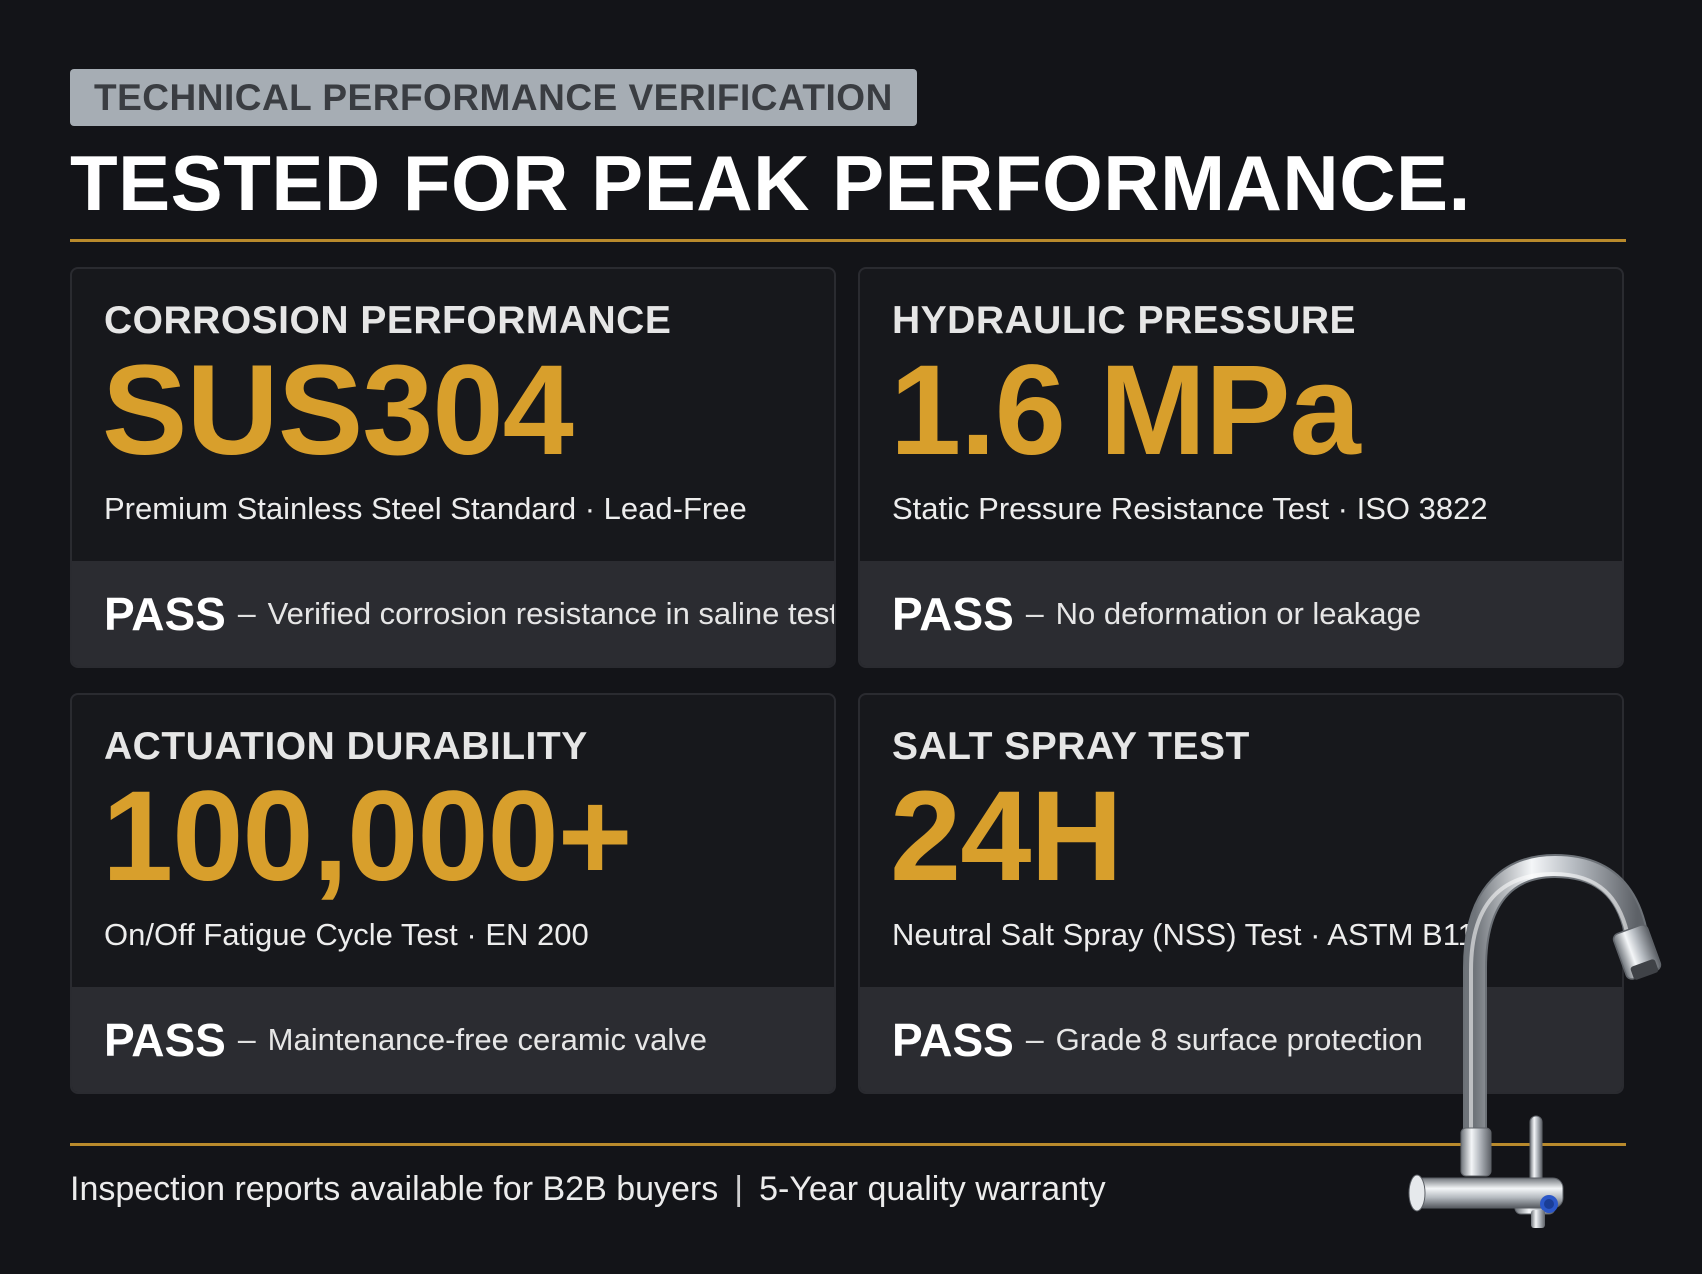 This screenshot has width=1702, height=1274. What do you see at coordinates (346, 934) in the screenshot?
I see `card-subtitle: On/Off Fatigue Cycle Test · EN 200` at bounding box center [346, 934].